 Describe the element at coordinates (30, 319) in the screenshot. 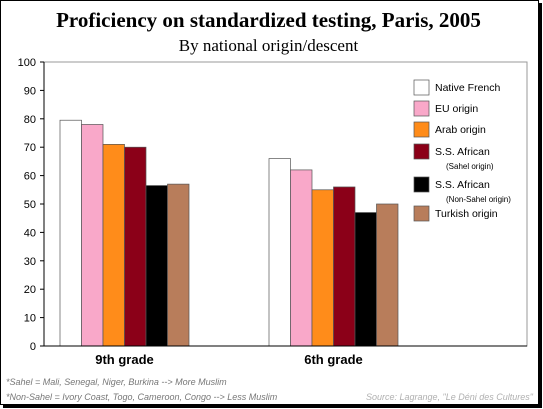

I see `y-tick-label: 10` at that location.